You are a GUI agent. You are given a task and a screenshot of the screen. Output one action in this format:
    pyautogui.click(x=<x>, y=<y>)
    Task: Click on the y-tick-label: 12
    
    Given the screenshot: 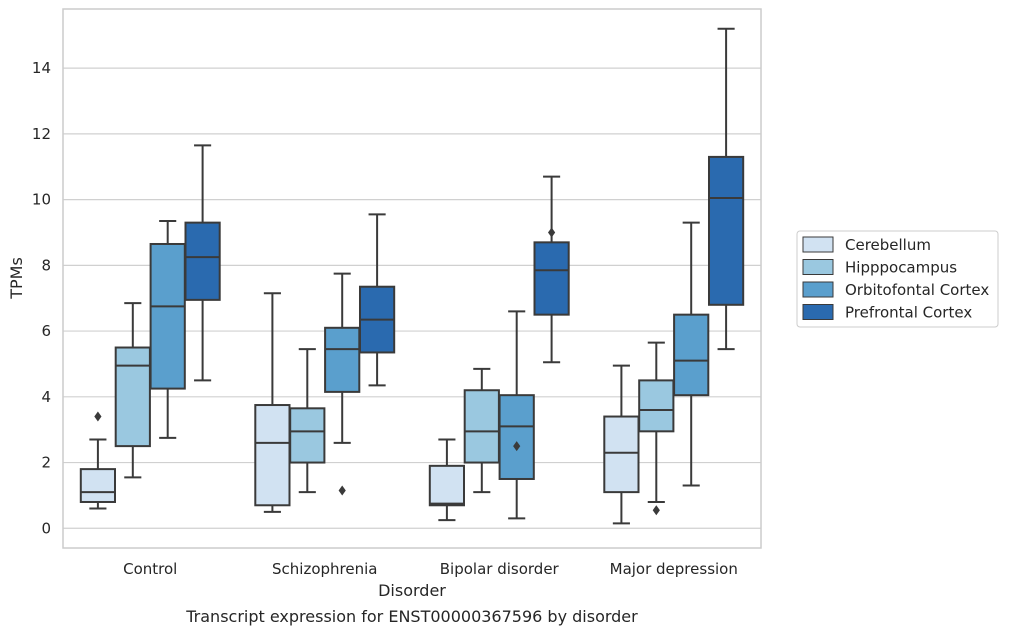 What is the action you would take?
    pyautogui.click(x=41, y=134)
    